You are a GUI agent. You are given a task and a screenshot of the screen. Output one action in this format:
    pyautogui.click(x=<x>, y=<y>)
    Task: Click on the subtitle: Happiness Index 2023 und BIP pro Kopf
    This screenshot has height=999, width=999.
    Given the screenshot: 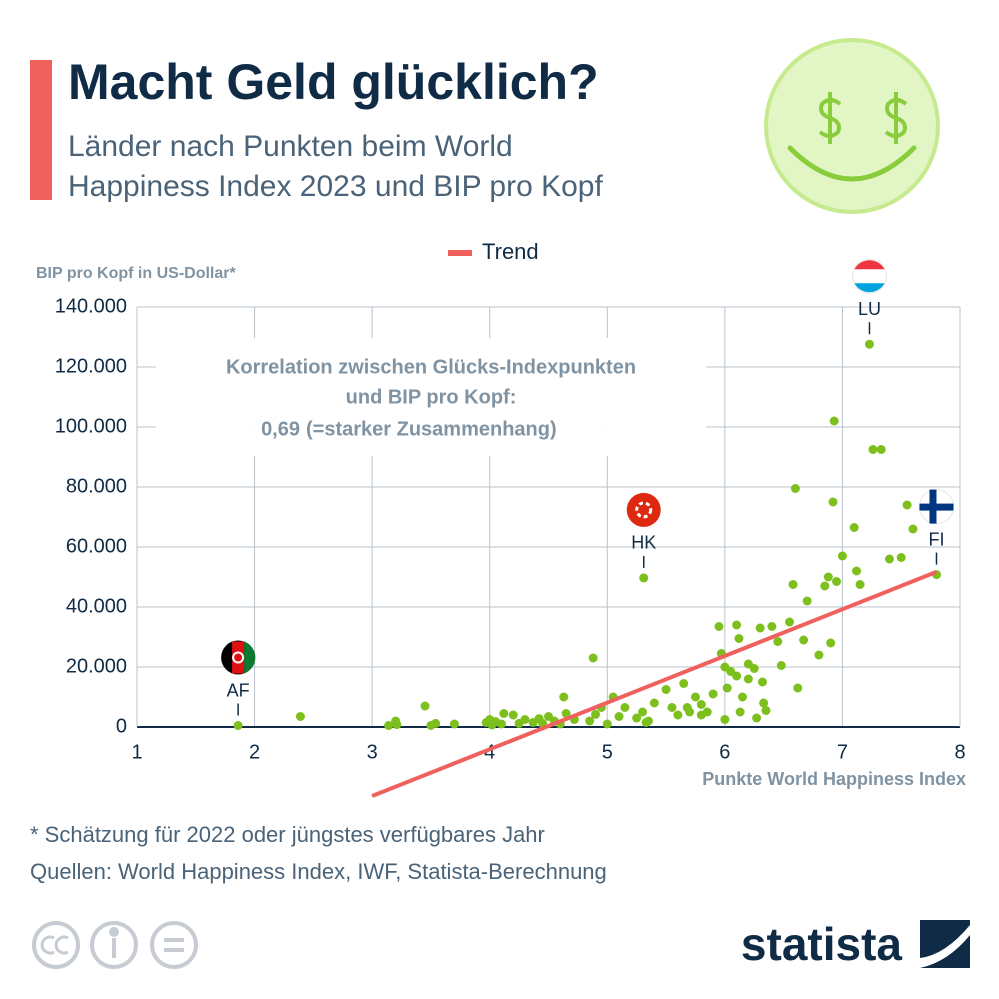 What is the action you would take?
    pyautogui.click(x=335, y=186)
    